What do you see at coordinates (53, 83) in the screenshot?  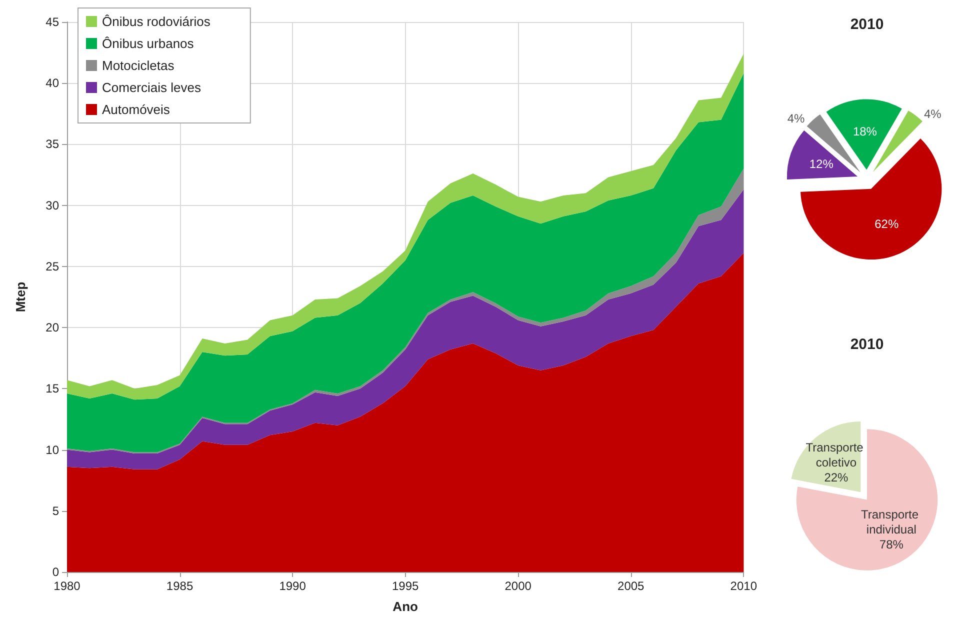 I see `y-tick-label: 40` at bounding box center [53, 83].